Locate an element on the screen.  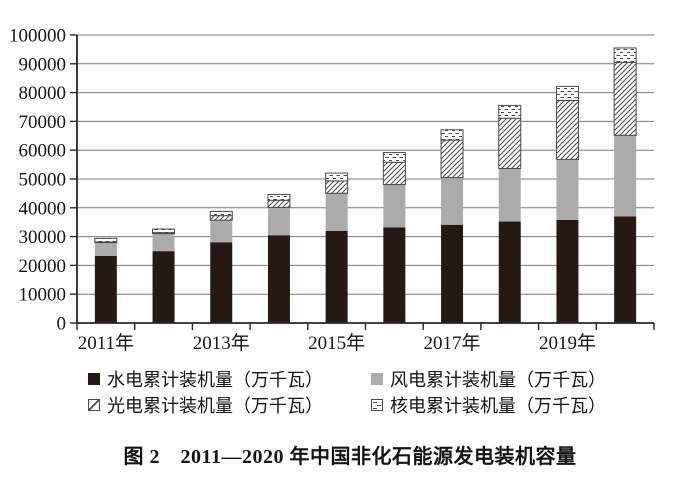
bar-2019年-wind is located at coordinates (567, 189).